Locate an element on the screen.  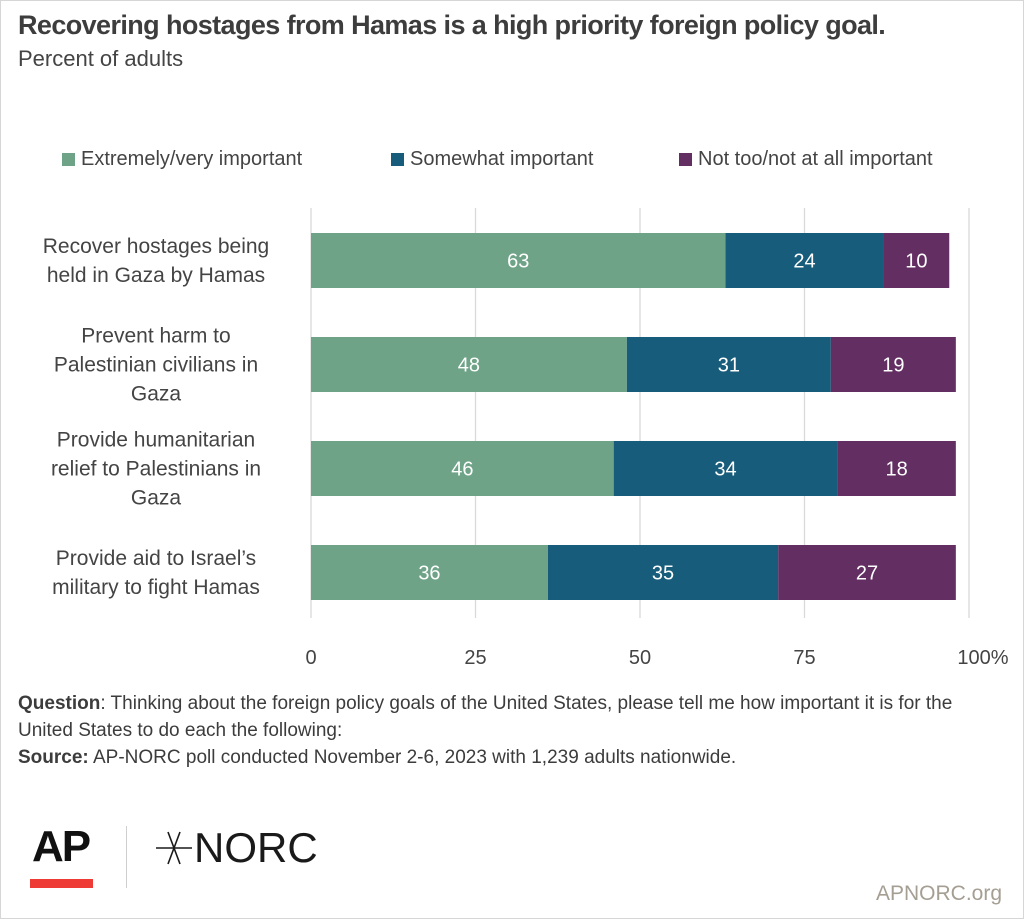
x-tick-label: 75 is located at coordinates (804, 658).